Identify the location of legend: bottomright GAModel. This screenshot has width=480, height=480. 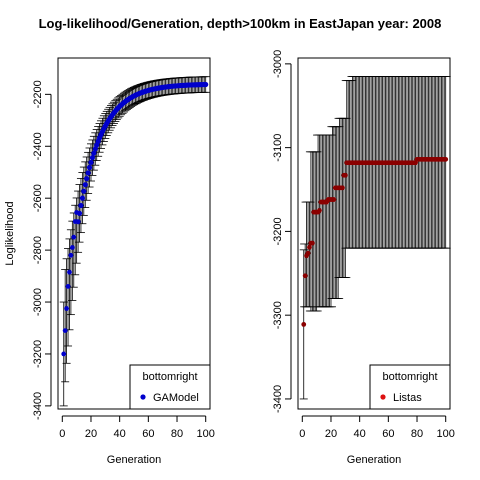
(170, 387).